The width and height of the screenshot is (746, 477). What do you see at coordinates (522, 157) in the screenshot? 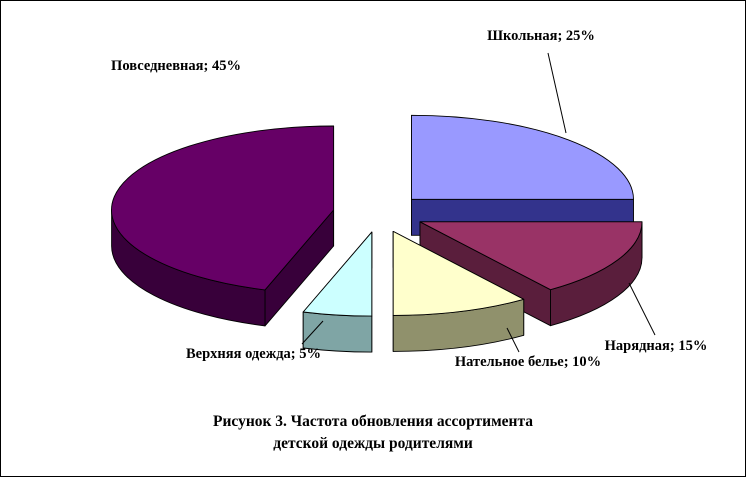
I see `pie-slice-0-top` at bounding box center [522, 157].